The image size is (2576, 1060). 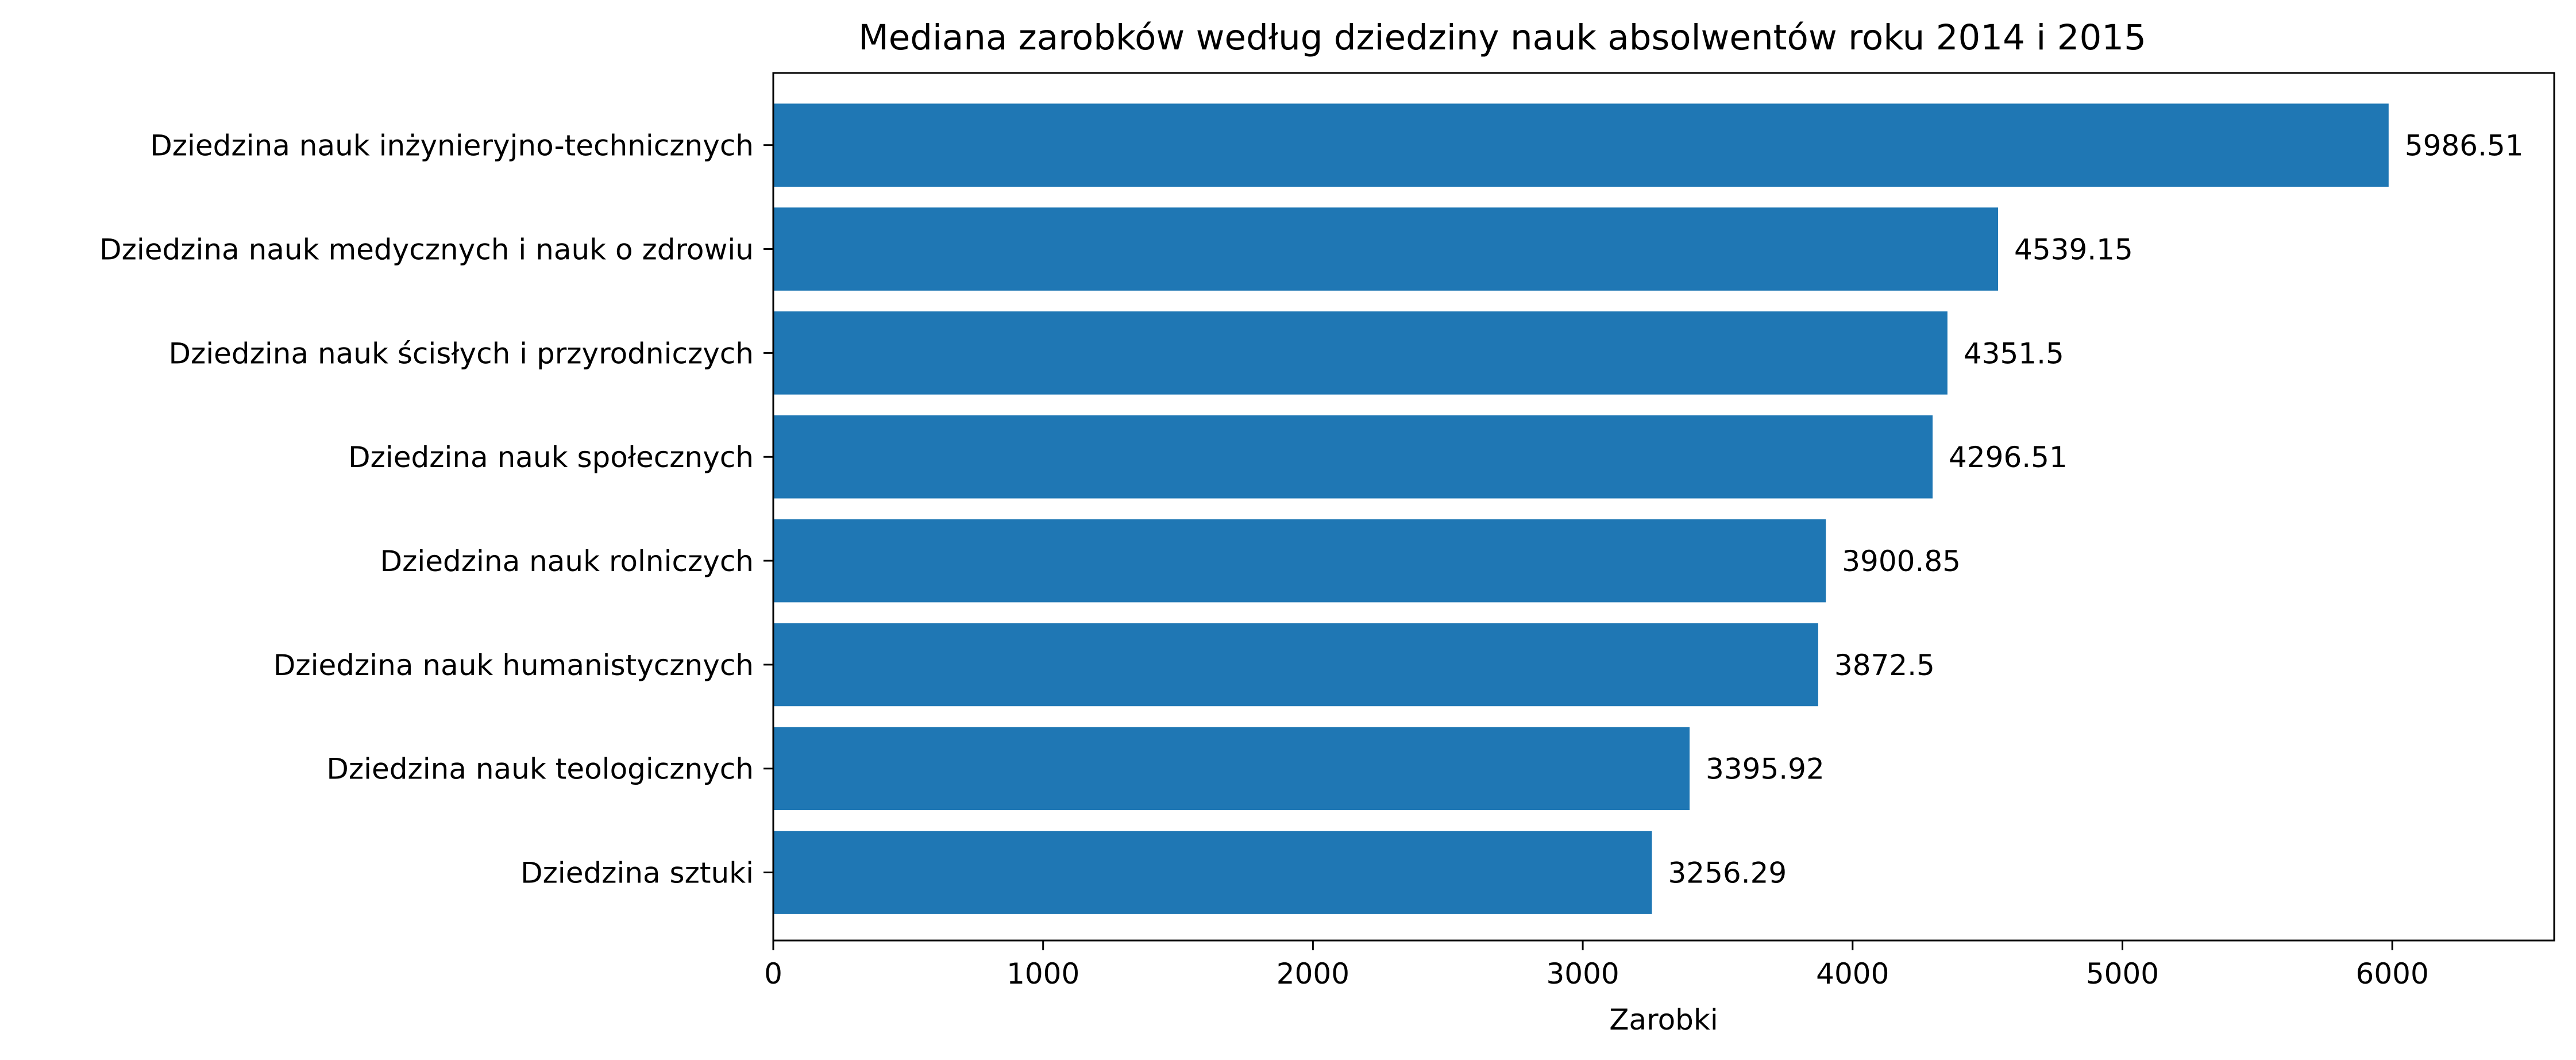 I want to click on x-tick-label: 0, so click(x=773, y=973).